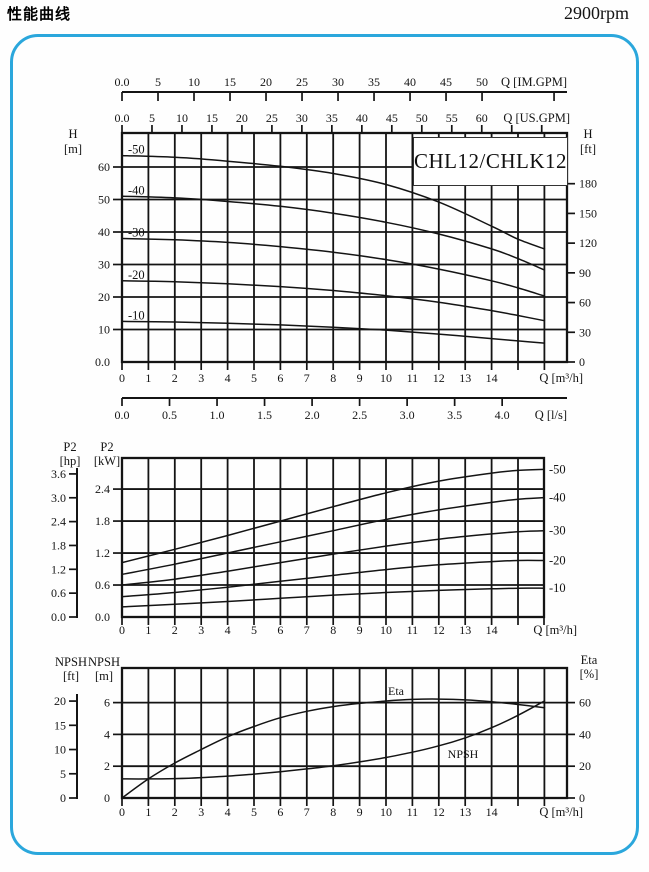 Image resolution: width=649 pixels, height=872 pixels. What do you see at coordinates (136, 150) in the screenshot?
I see `curve-label--50: -50` at bounding box center [136, 150].